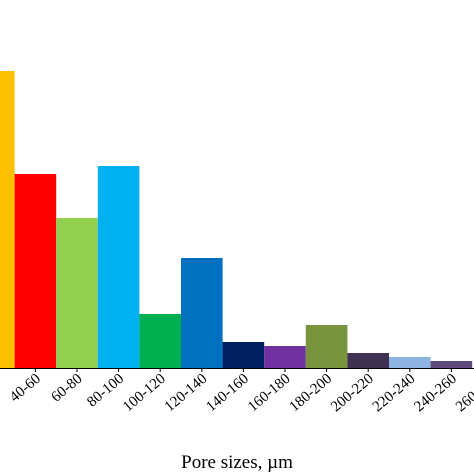 The height and width of the screenshot is (474, 474). Describe the element at coordinates (186, 393) in the screenshot. I see `x-tick-label: 120-140` at that location.